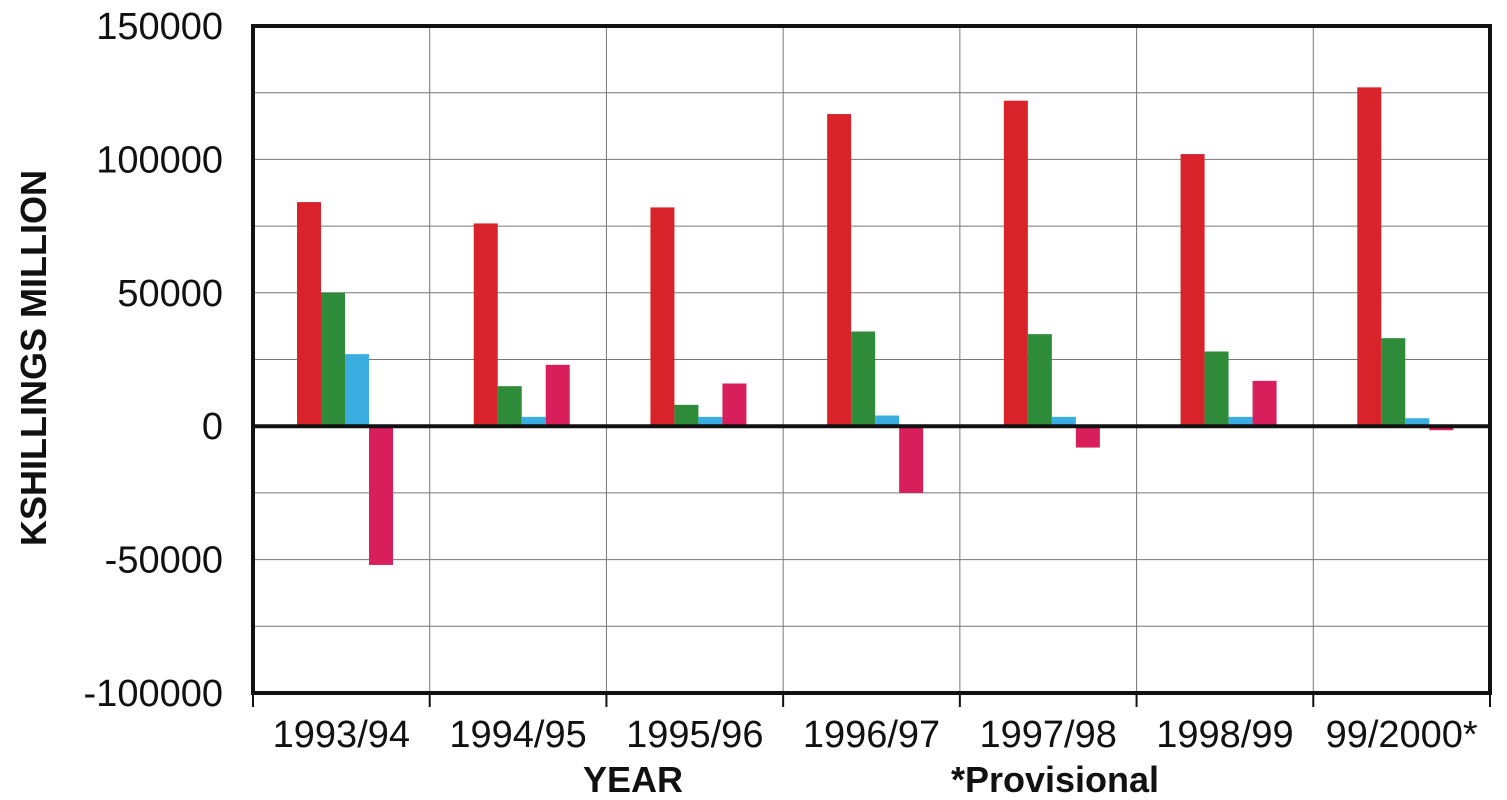 Image resolution: width=1507 pixels, height=800 pixels. I want to click on bar-series1-1997/98, so click(1015, 263).